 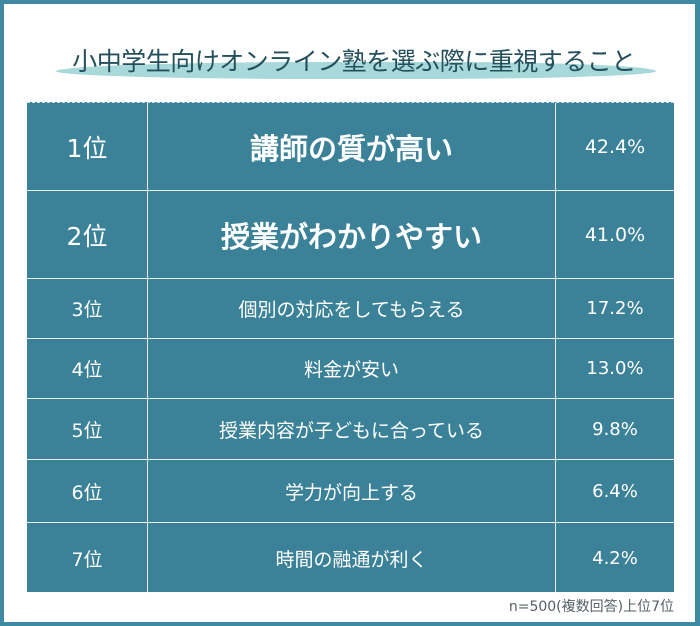 I want to click on item-cell: 時間の融通が利く, so click(x=352, y=558).